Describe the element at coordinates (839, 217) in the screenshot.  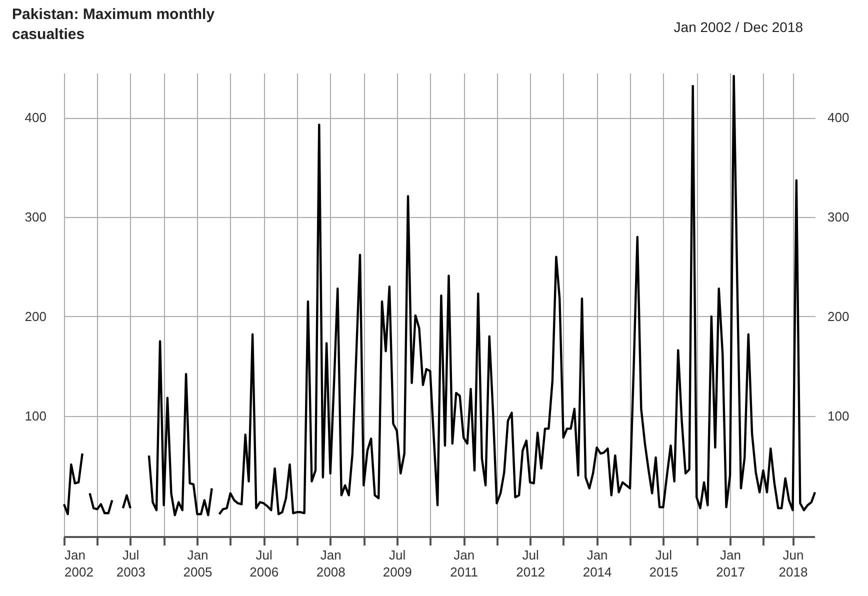
I see `y2-tick-label: 300` at that location.